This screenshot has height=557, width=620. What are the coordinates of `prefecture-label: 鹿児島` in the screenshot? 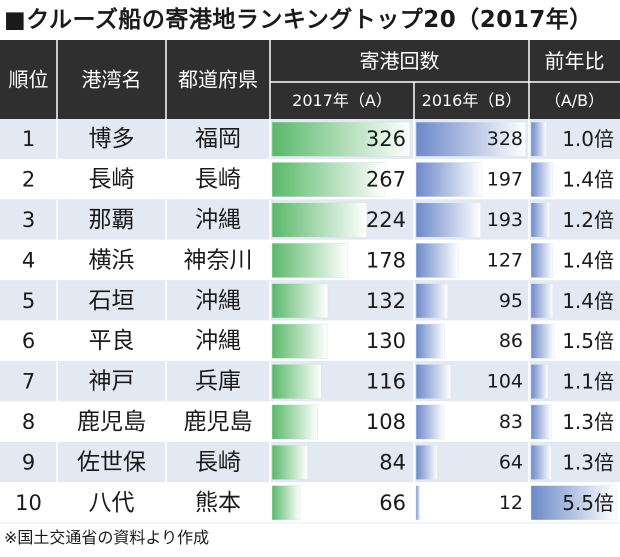 It's located at (218, 422).